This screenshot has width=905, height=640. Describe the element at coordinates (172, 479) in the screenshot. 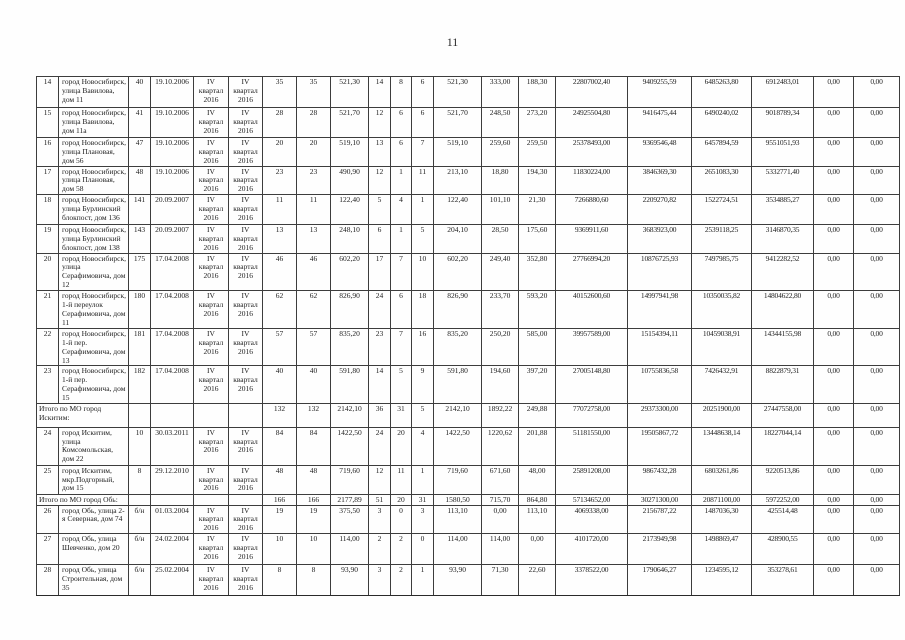

I see `date-cell: 29.12.2010` at that location.